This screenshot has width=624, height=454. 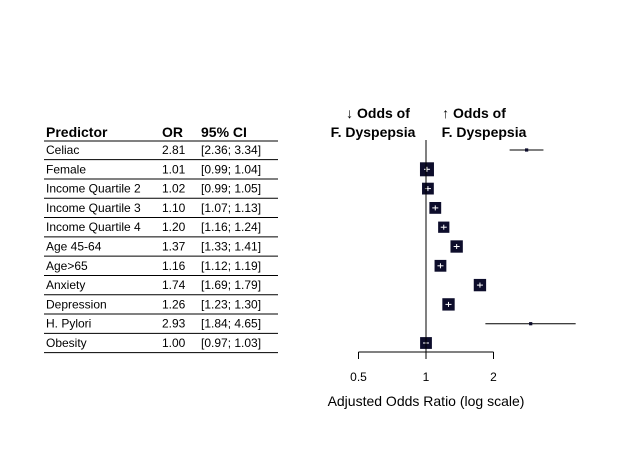 I want to click on x-axis-label: Adjusted Odds Ratio (log scale), so click(x=426, y=401).